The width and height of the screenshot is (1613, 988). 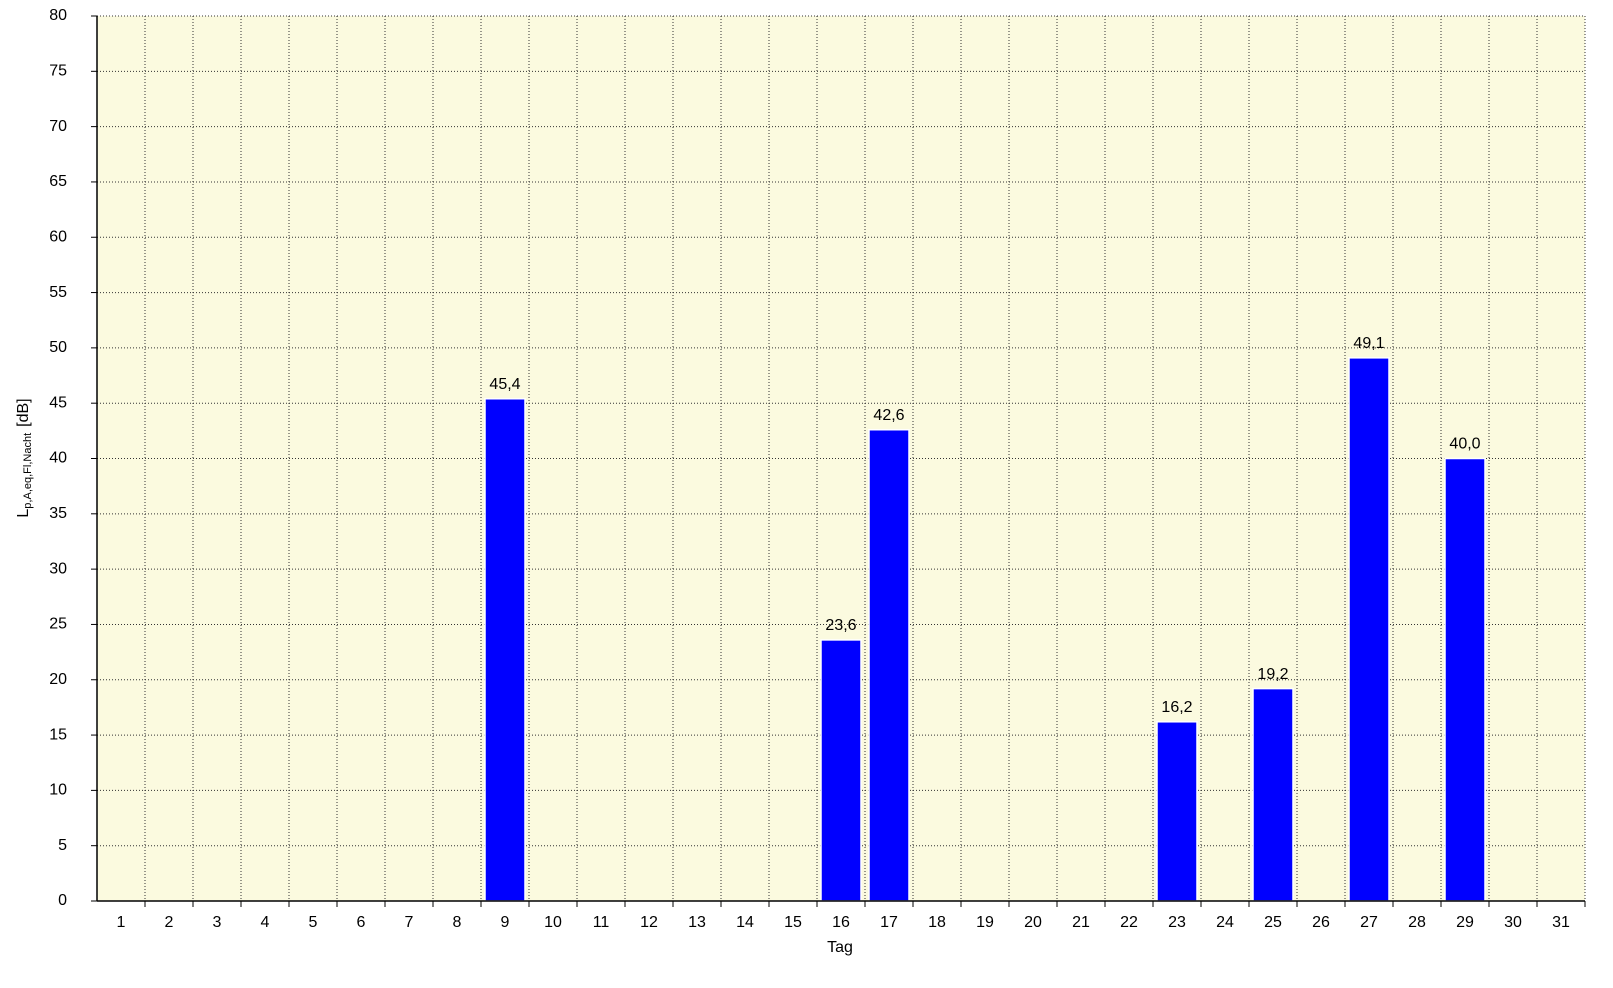 What do you see at coordinates (58, 458) in the screenshot?
I see `y-tick-label: 40` at bounding box center [58, 458].